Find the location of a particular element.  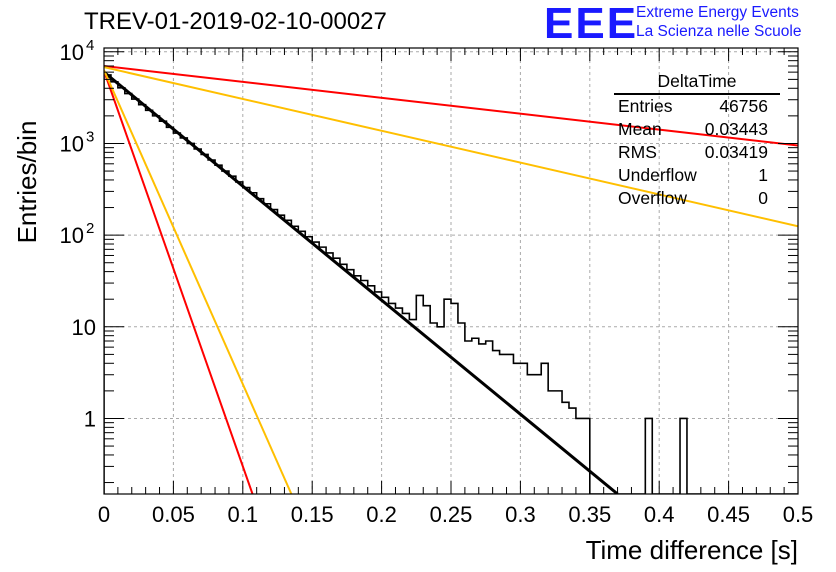

stats-row: Underflow 1 is located at coordinates (695, 175).